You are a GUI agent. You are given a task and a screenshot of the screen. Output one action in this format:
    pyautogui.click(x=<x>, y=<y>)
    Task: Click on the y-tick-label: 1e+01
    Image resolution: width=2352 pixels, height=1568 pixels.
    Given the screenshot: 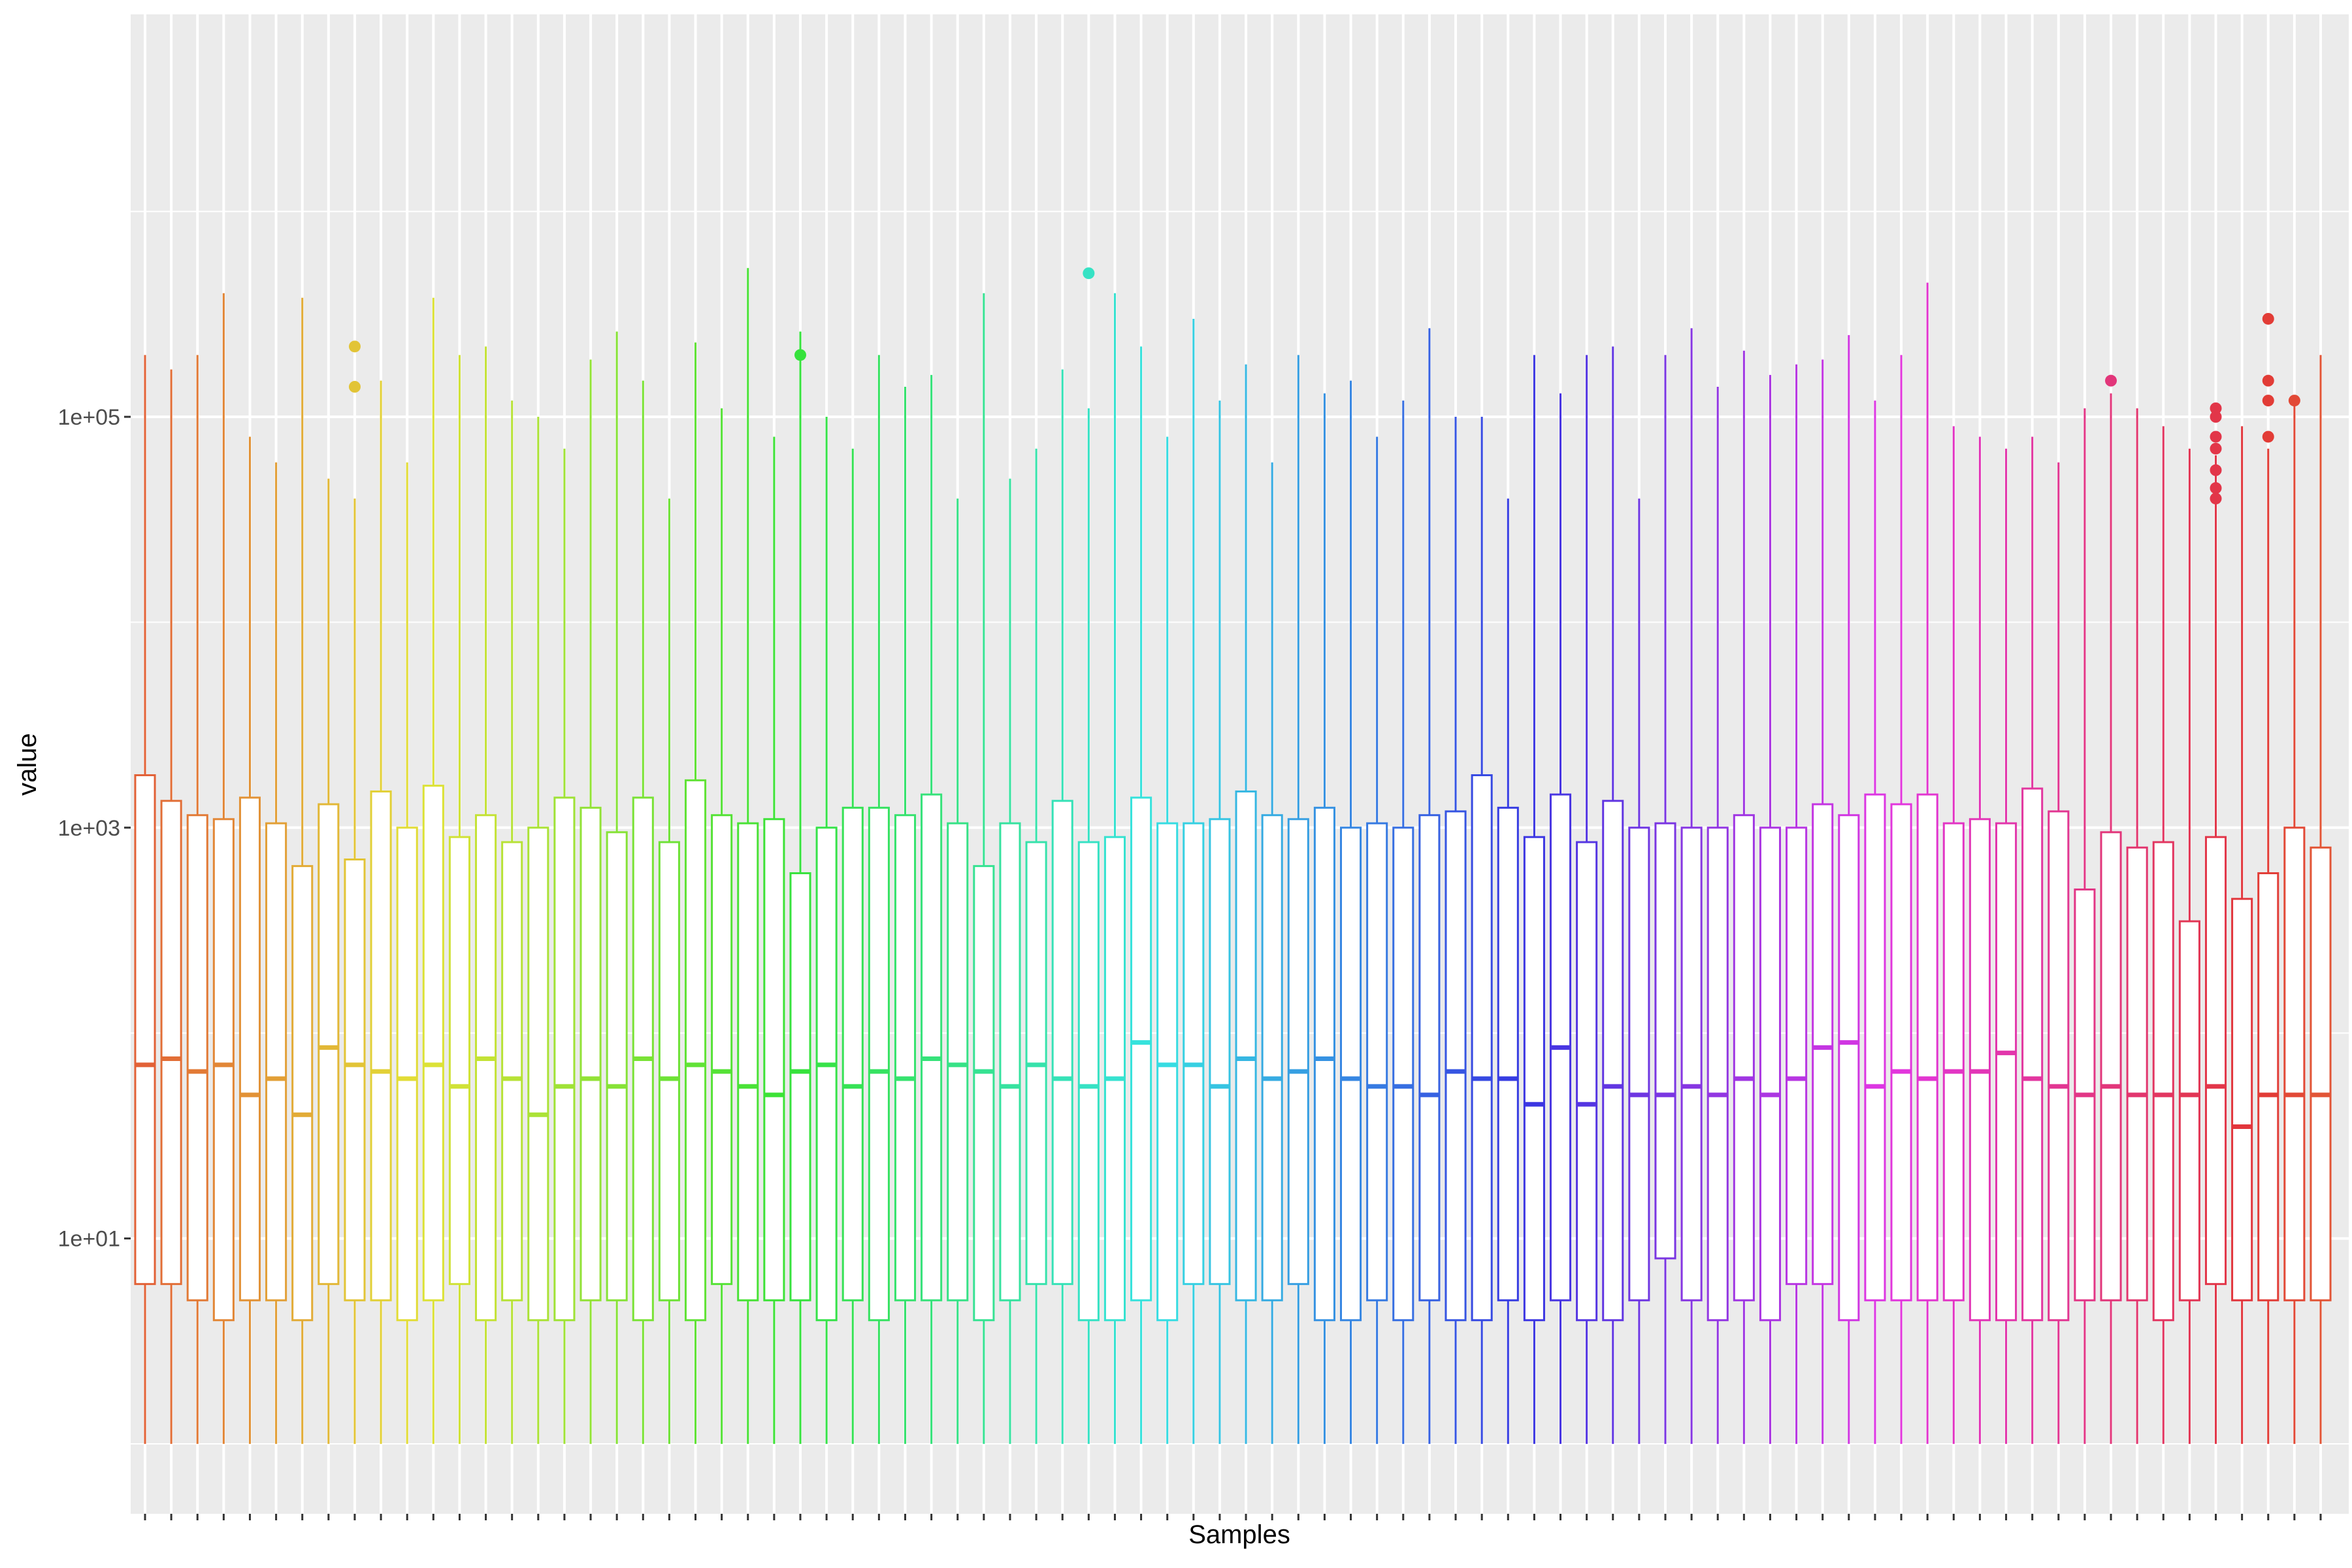 What is the action you would take?
    pyautogui.click(x=89, y=1239)
    